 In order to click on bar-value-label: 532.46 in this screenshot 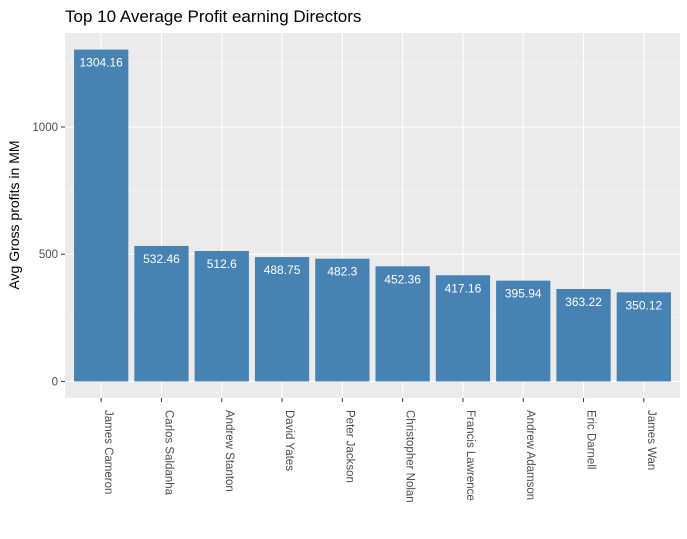, I will do `click(161, 259)`.